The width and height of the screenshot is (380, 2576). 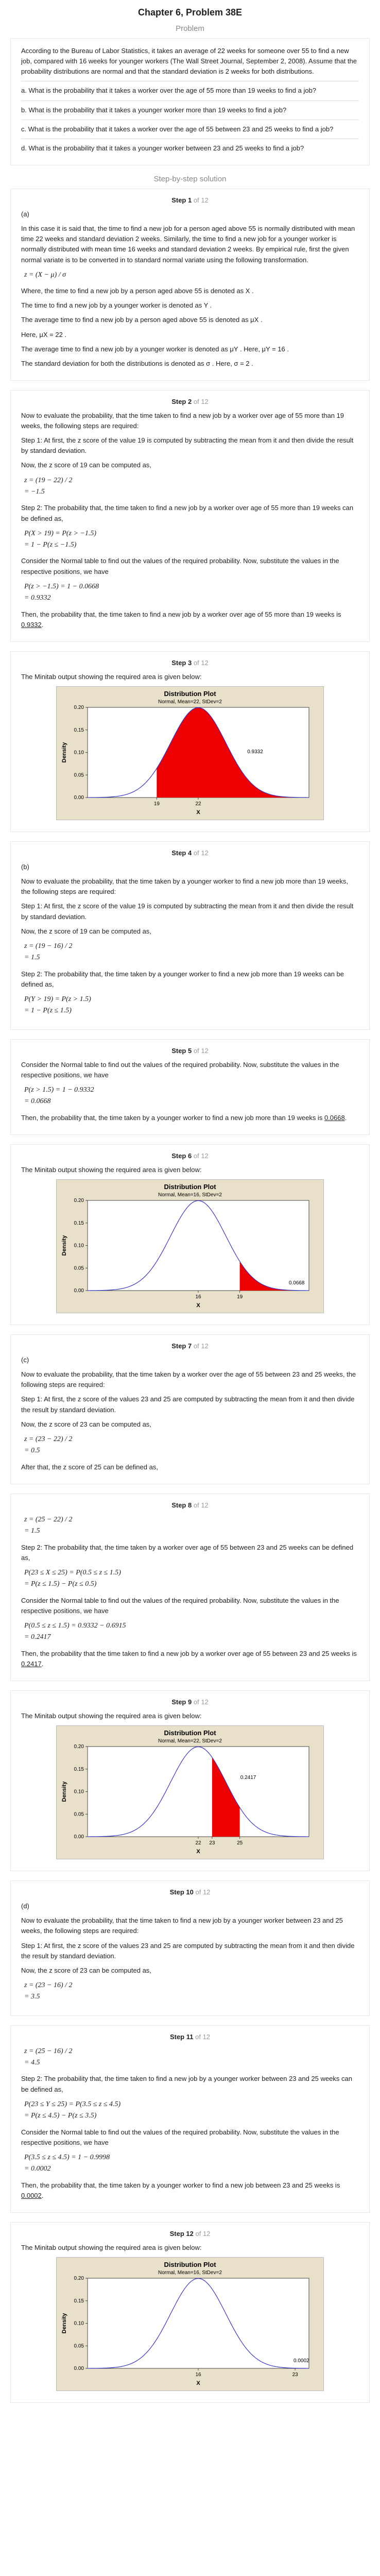 I want to click on formula: z = (25 − 16) / 2 = 4.5, so click(x=49, y=2057).